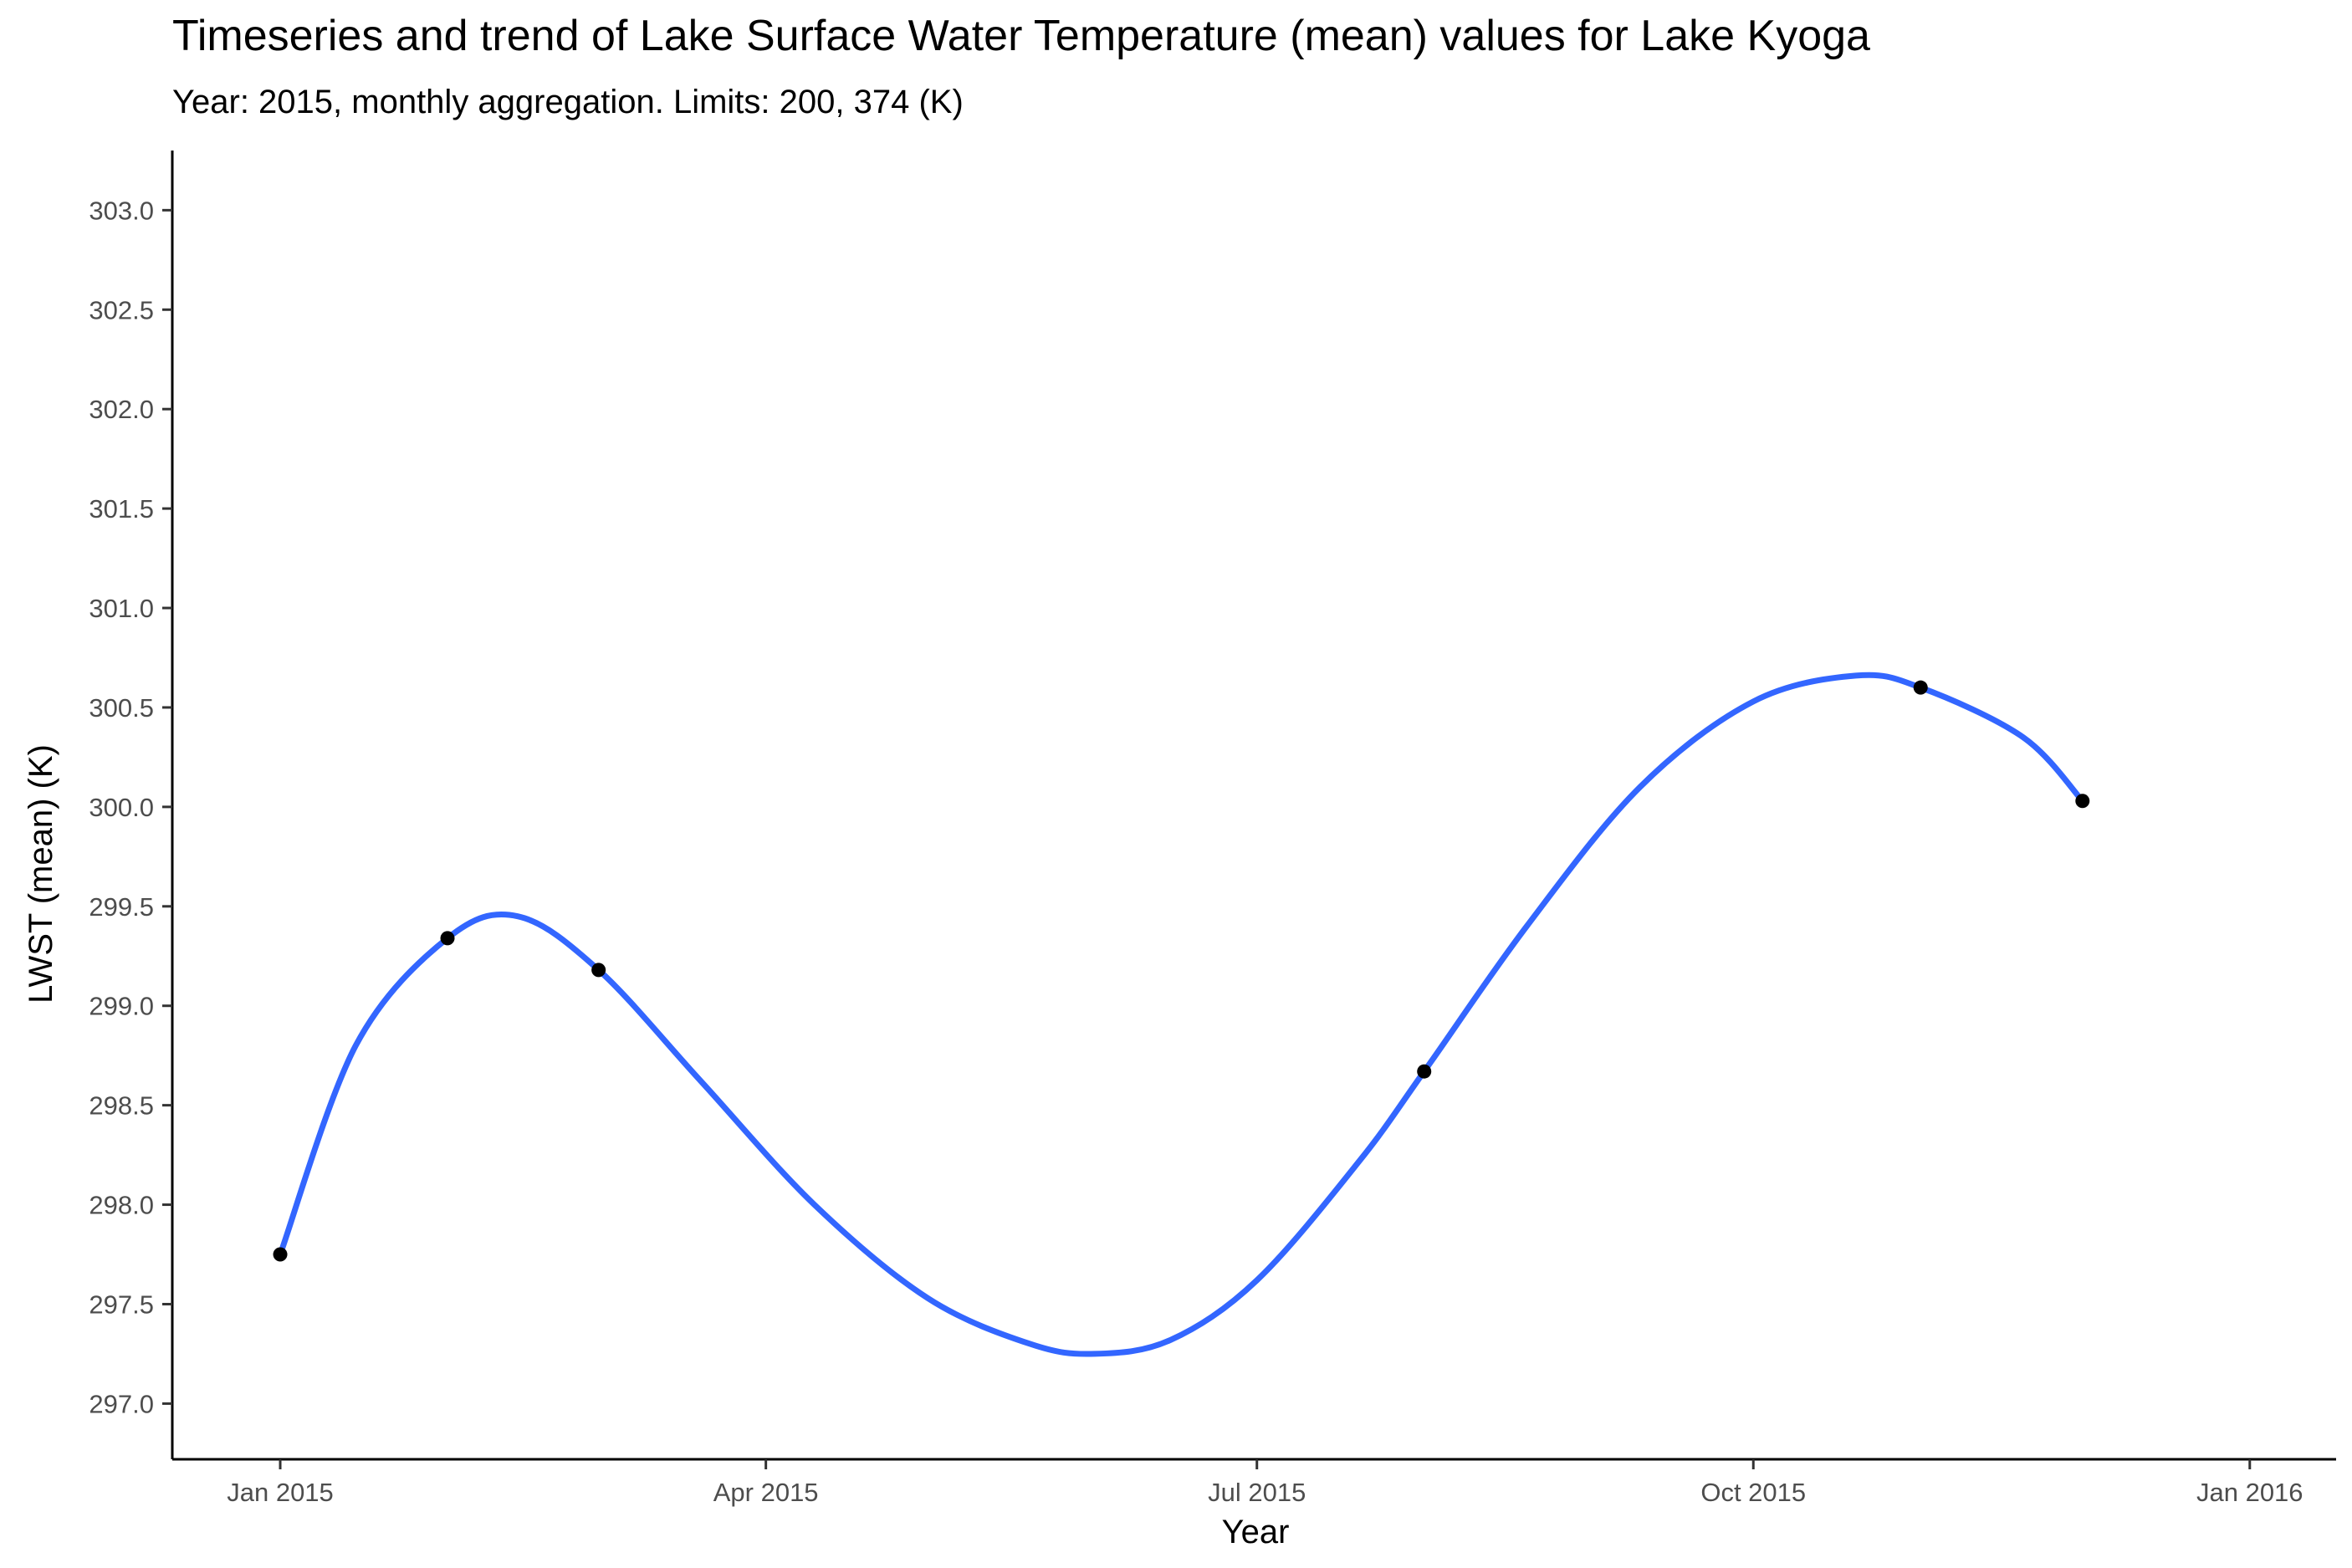  I want to click on y-tick-label: 299.5, so click(121, 907).